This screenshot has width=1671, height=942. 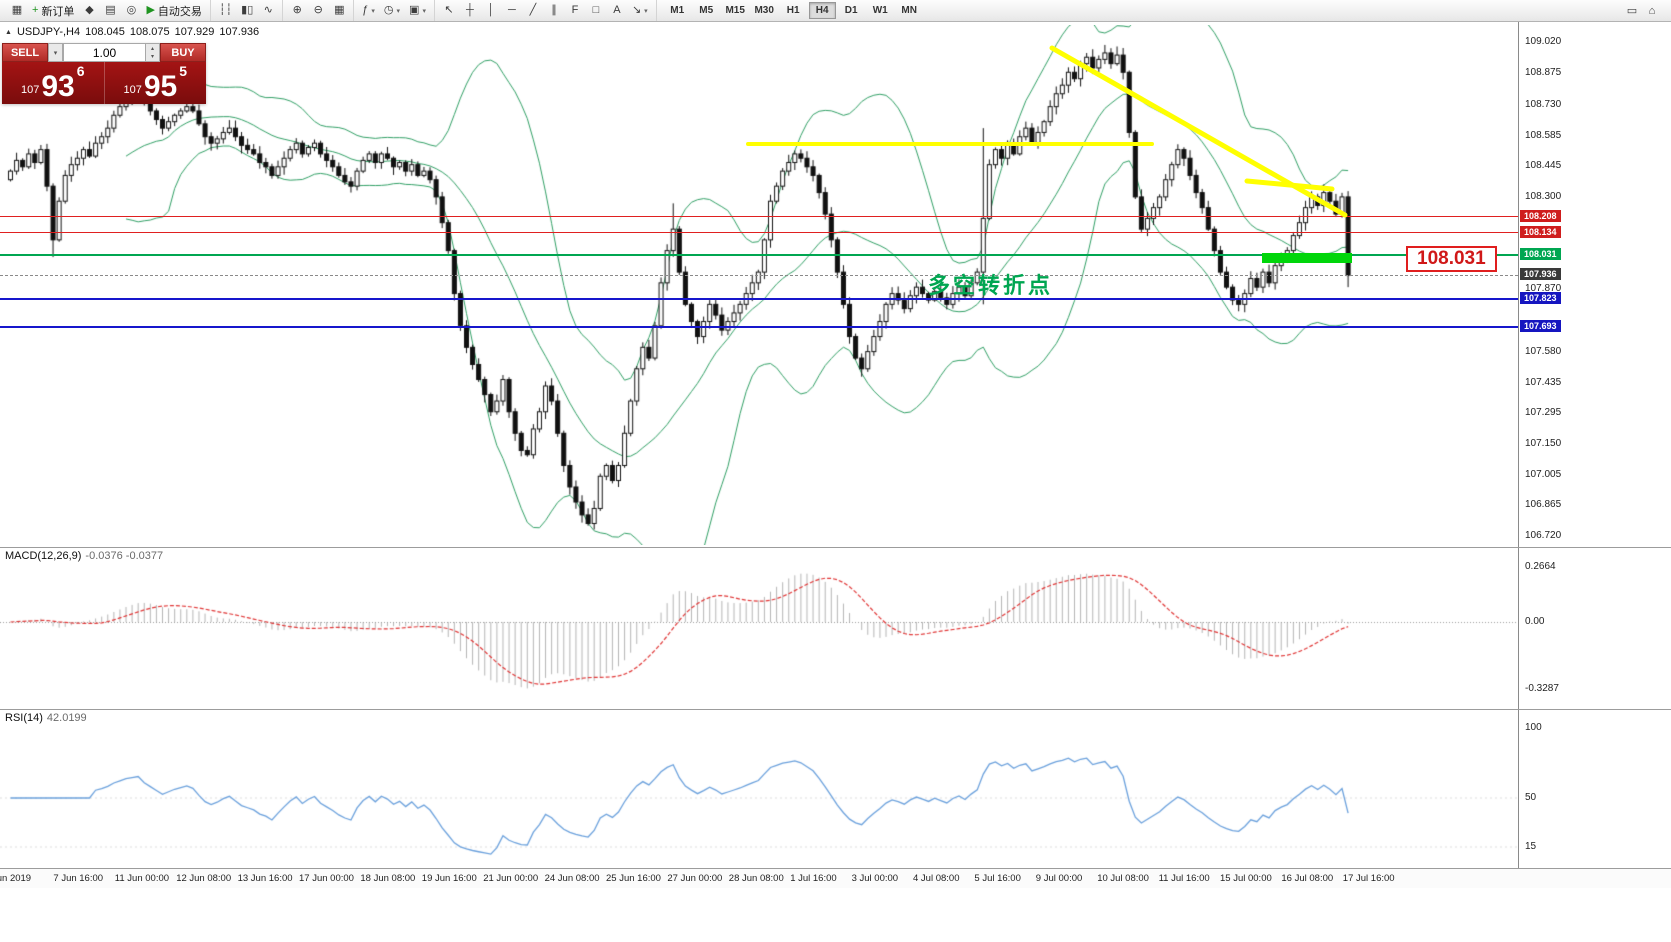 I want to click on navigator-icon-glyph: ◎, so click(x=131, y=10).